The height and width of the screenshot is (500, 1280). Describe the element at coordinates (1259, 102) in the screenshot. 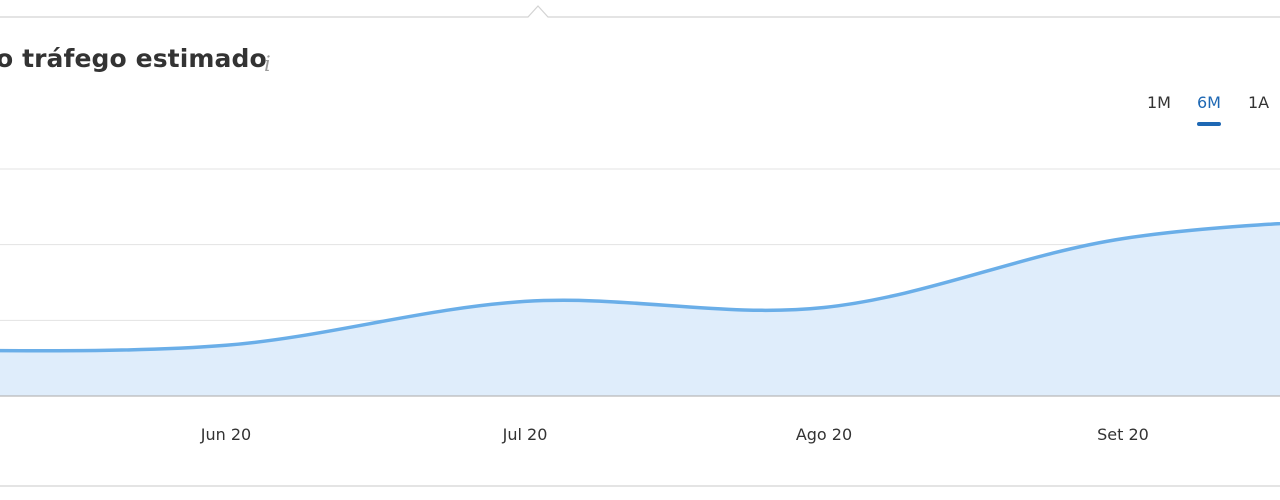

I see `tab-1a: 1A` at that location.